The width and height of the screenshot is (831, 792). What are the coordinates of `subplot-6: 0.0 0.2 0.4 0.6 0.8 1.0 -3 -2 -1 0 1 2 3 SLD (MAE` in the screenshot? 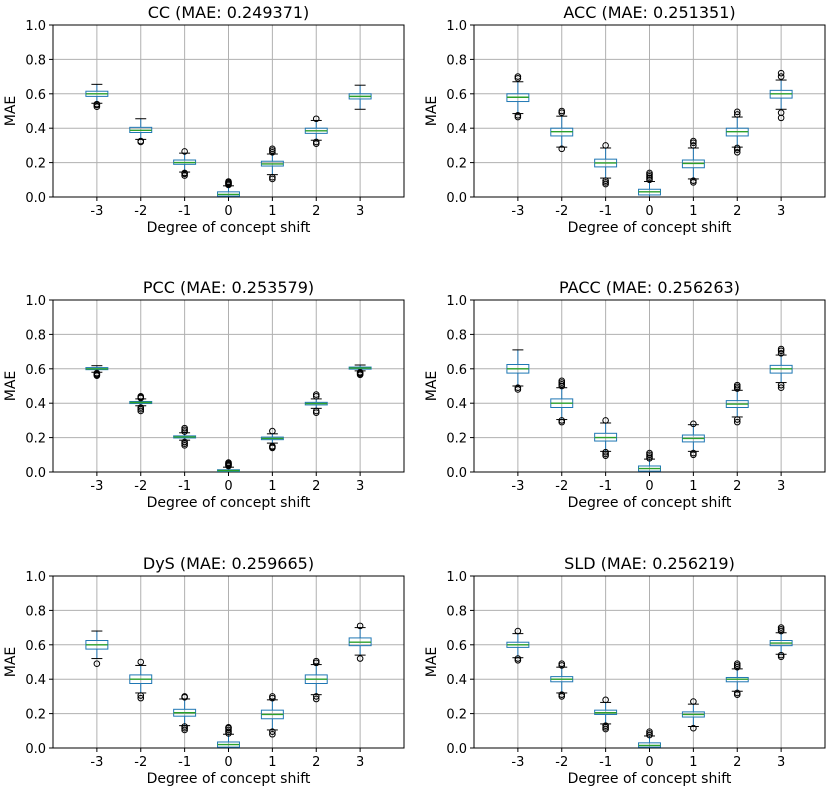 It's located at (625, 670).